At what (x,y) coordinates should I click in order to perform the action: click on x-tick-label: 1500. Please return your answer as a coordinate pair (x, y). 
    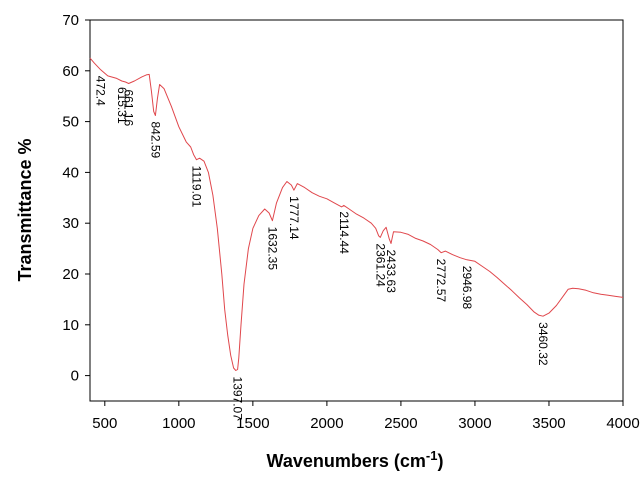
    Looking at the image, I should click on (252, 423).